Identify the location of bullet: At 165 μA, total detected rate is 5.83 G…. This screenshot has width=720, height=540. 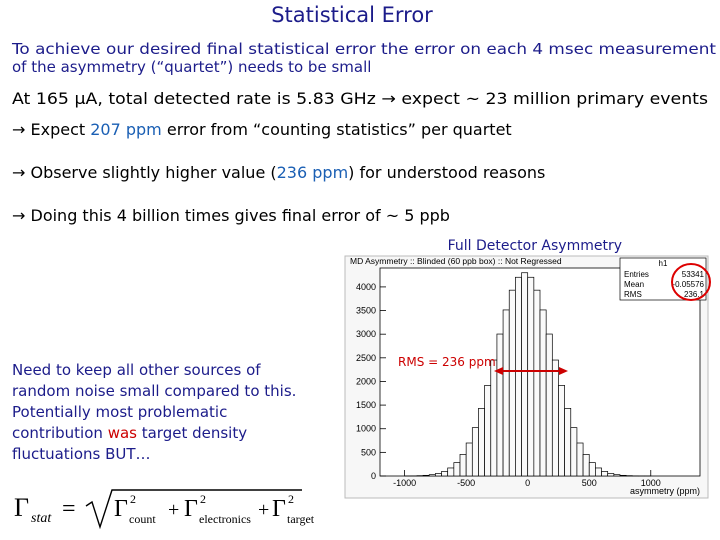
(360, 98).